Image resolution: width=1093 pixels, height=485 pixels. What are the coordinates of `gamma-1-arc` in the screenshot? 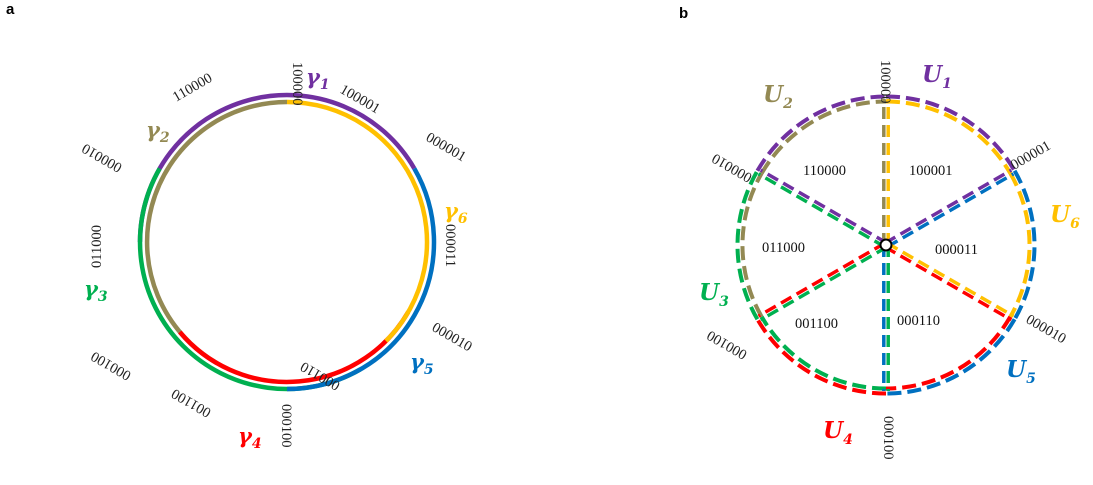 It's located at (277, 167).